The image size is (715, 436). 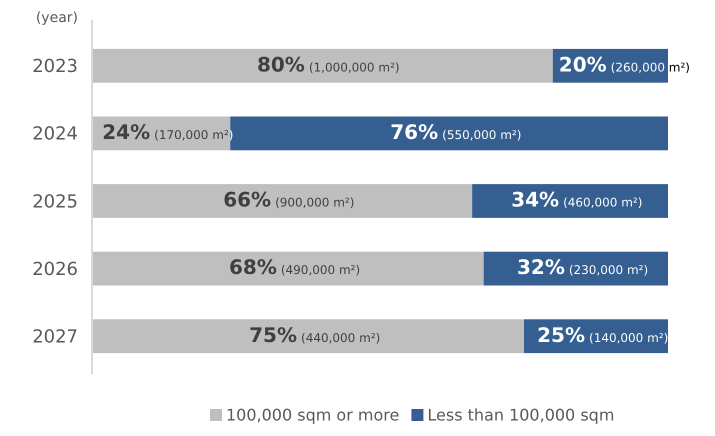 What do you see at coordinates (55, 67) in the screenshot?
I see `y-tick-label: 2023` at bounding box center [55, 67].